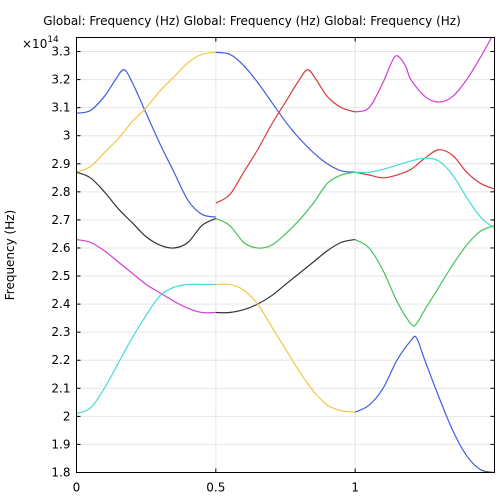 The height and width of the screenshot is (497, 503). Describe the element at coordinates (60, 52) in the screenshot. I see `y-tick-label: 3.3` at that location.